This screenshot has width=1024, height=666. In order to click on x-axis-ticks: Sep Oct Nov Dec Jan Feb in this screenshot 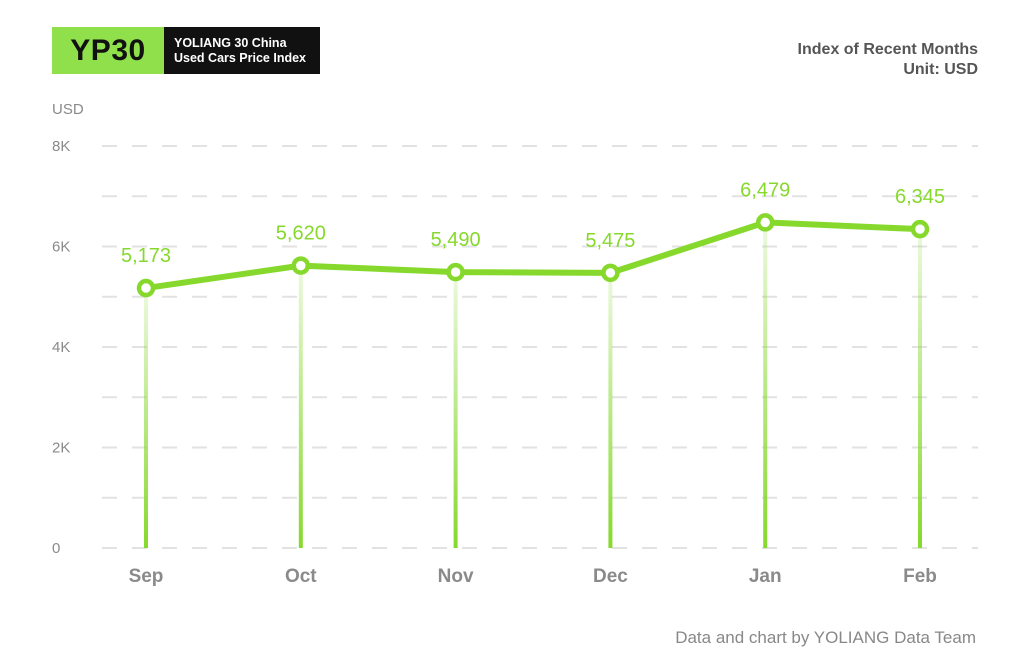, I will do `click(533, 576)`.